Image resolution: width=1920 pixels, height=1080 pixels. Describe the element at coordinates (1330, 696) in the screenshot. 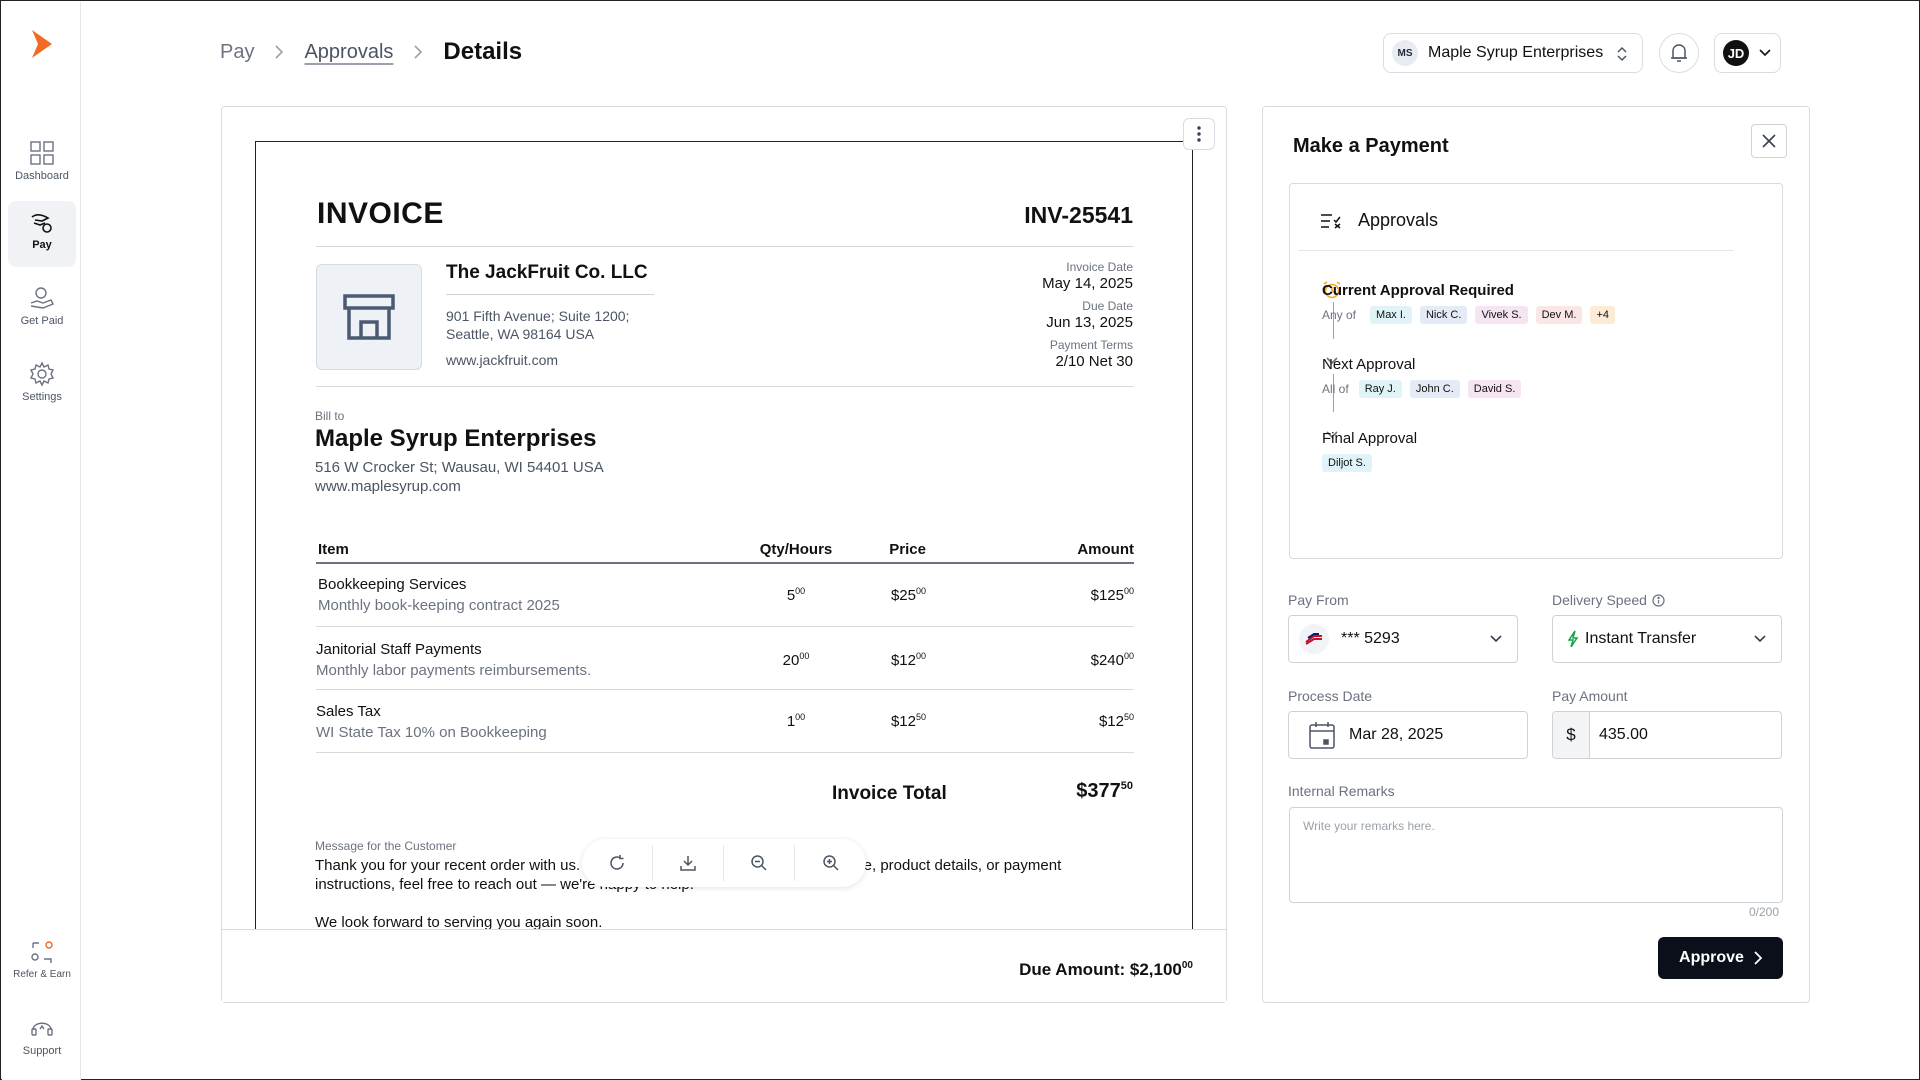

I see `process-date-label: Process Date` at that location.